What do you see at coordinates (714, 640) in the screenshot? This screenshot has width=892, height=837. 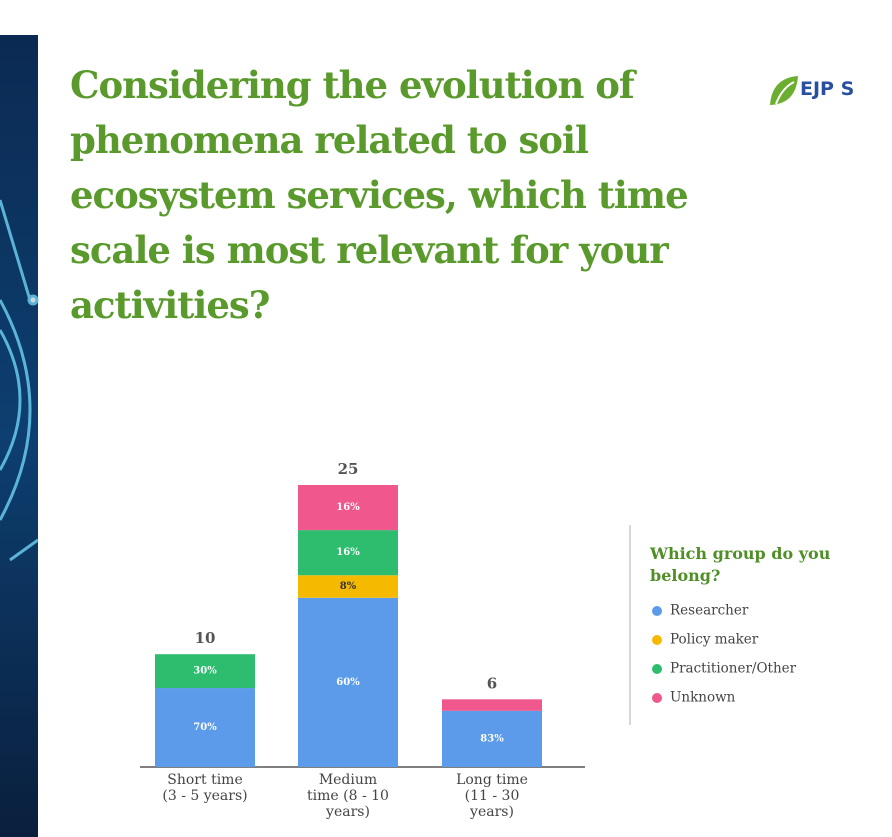 I see `legend-label: Policy maker` at bounding box center [714, 640].